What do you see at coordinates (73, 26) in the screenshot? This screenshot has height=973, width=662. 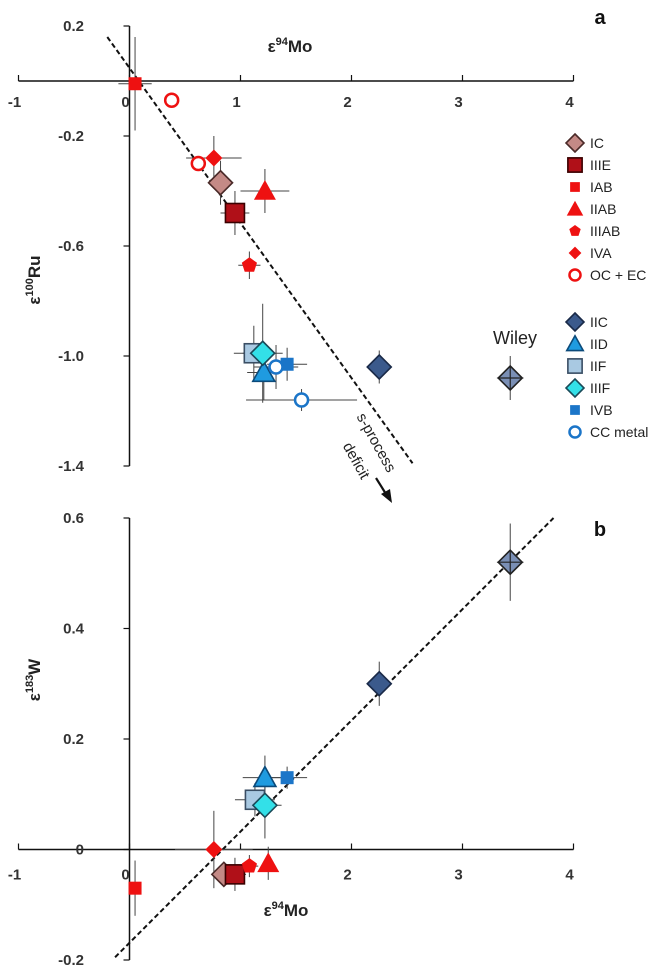 I see `panel-a-y-tick-label: 0.2` at bounding box center [73, 26].